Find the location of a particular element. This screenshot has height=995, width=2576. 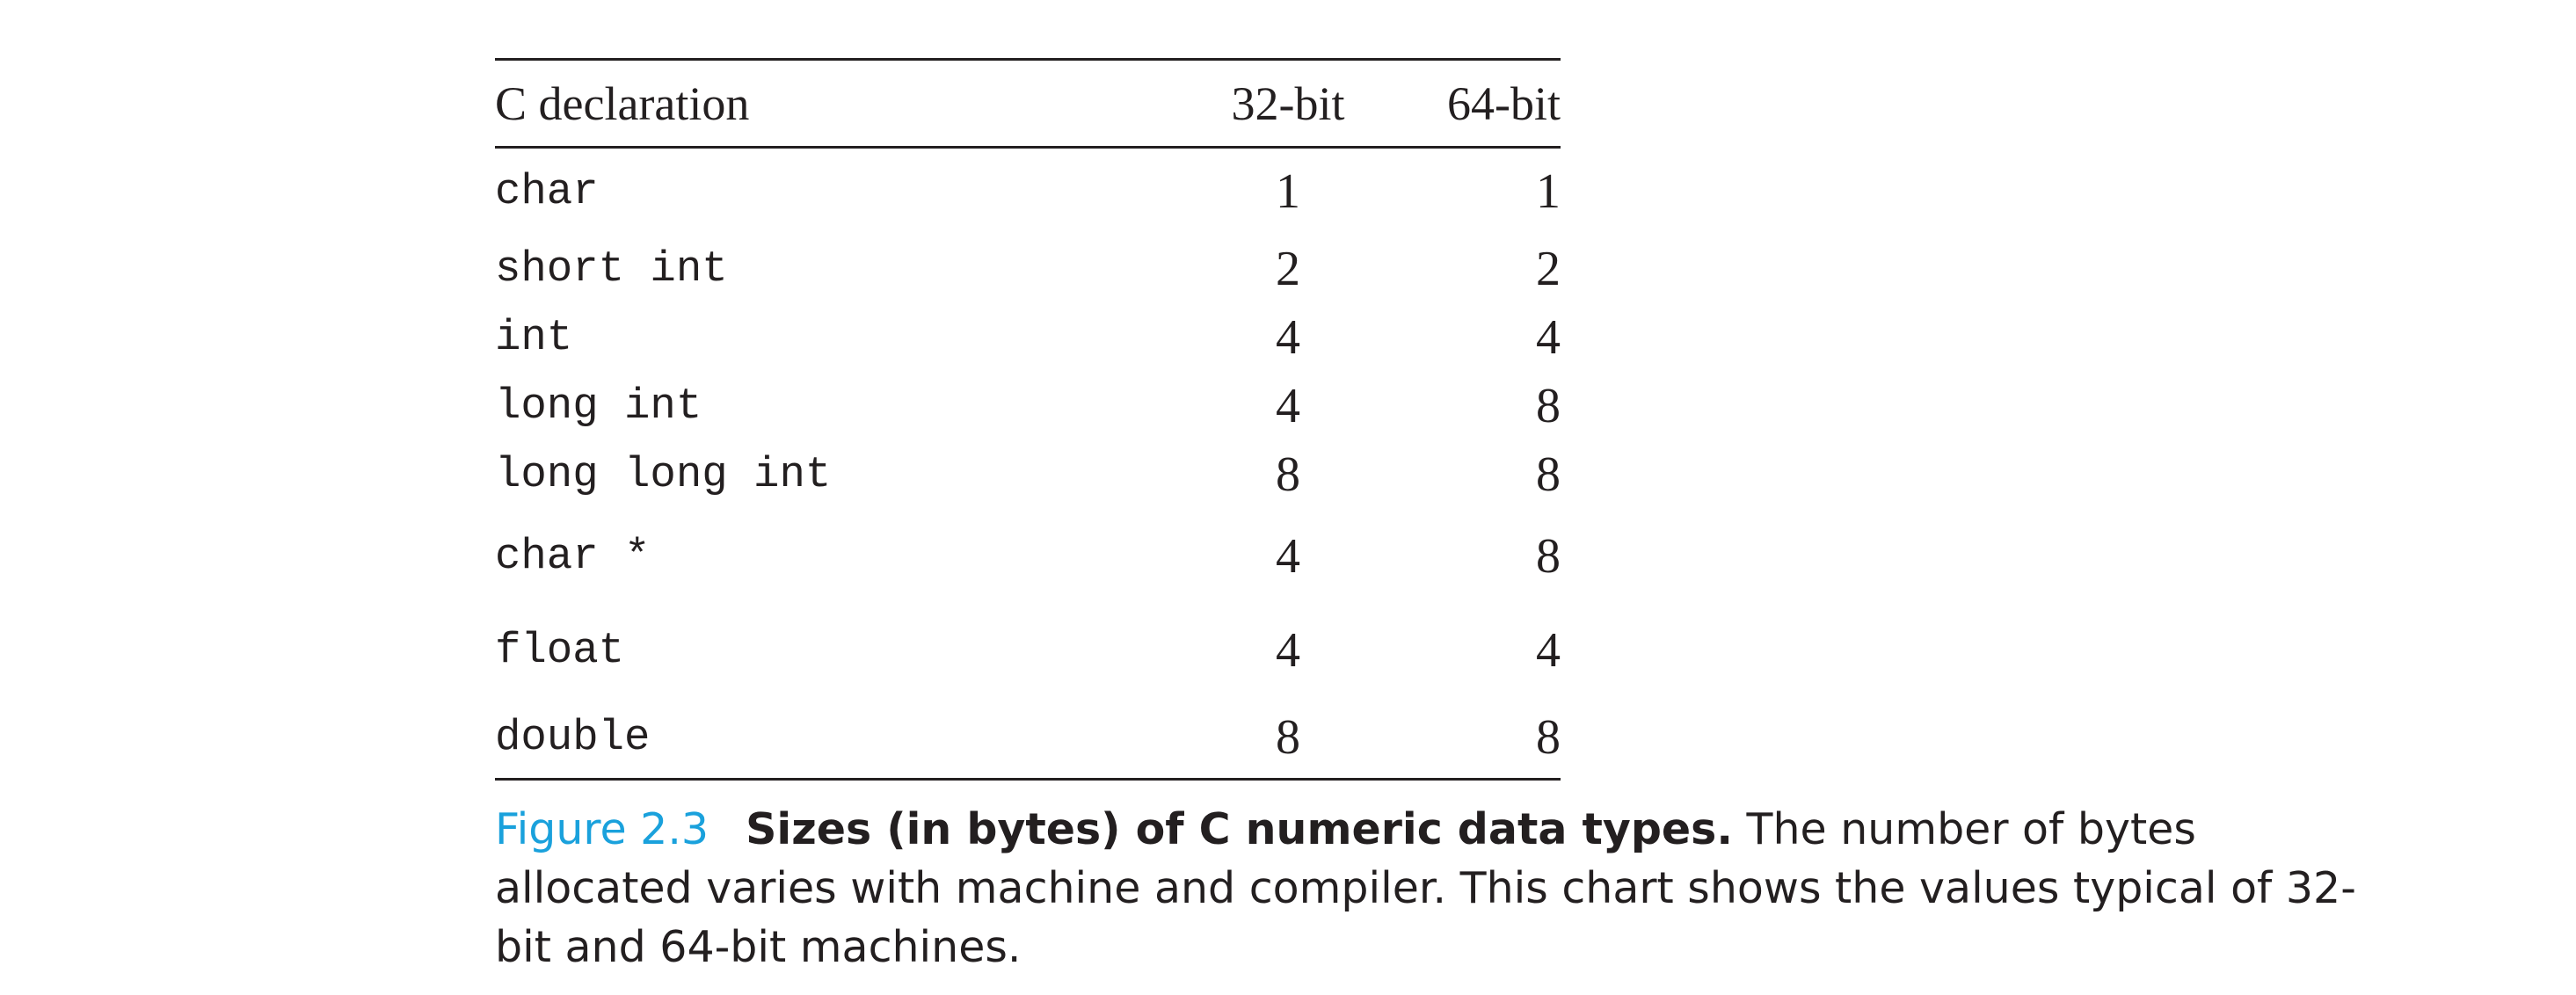

c-declaration-cell: int is located at coordinates (534, 338).